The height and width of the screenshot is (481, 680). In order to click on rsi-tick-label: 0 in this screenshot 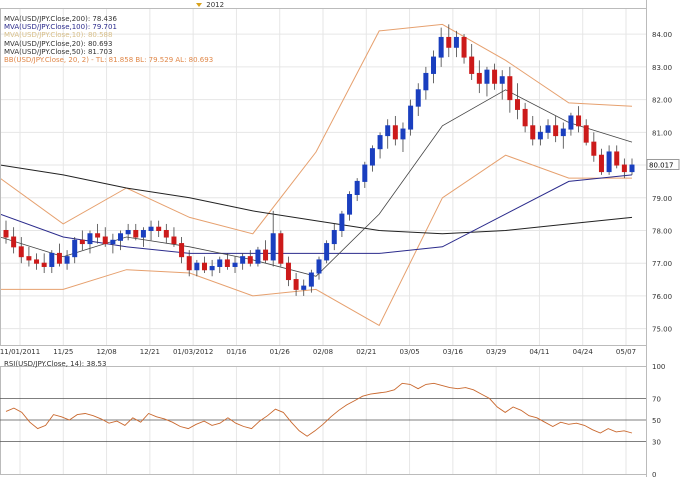, I will do `click(654, 474)`.